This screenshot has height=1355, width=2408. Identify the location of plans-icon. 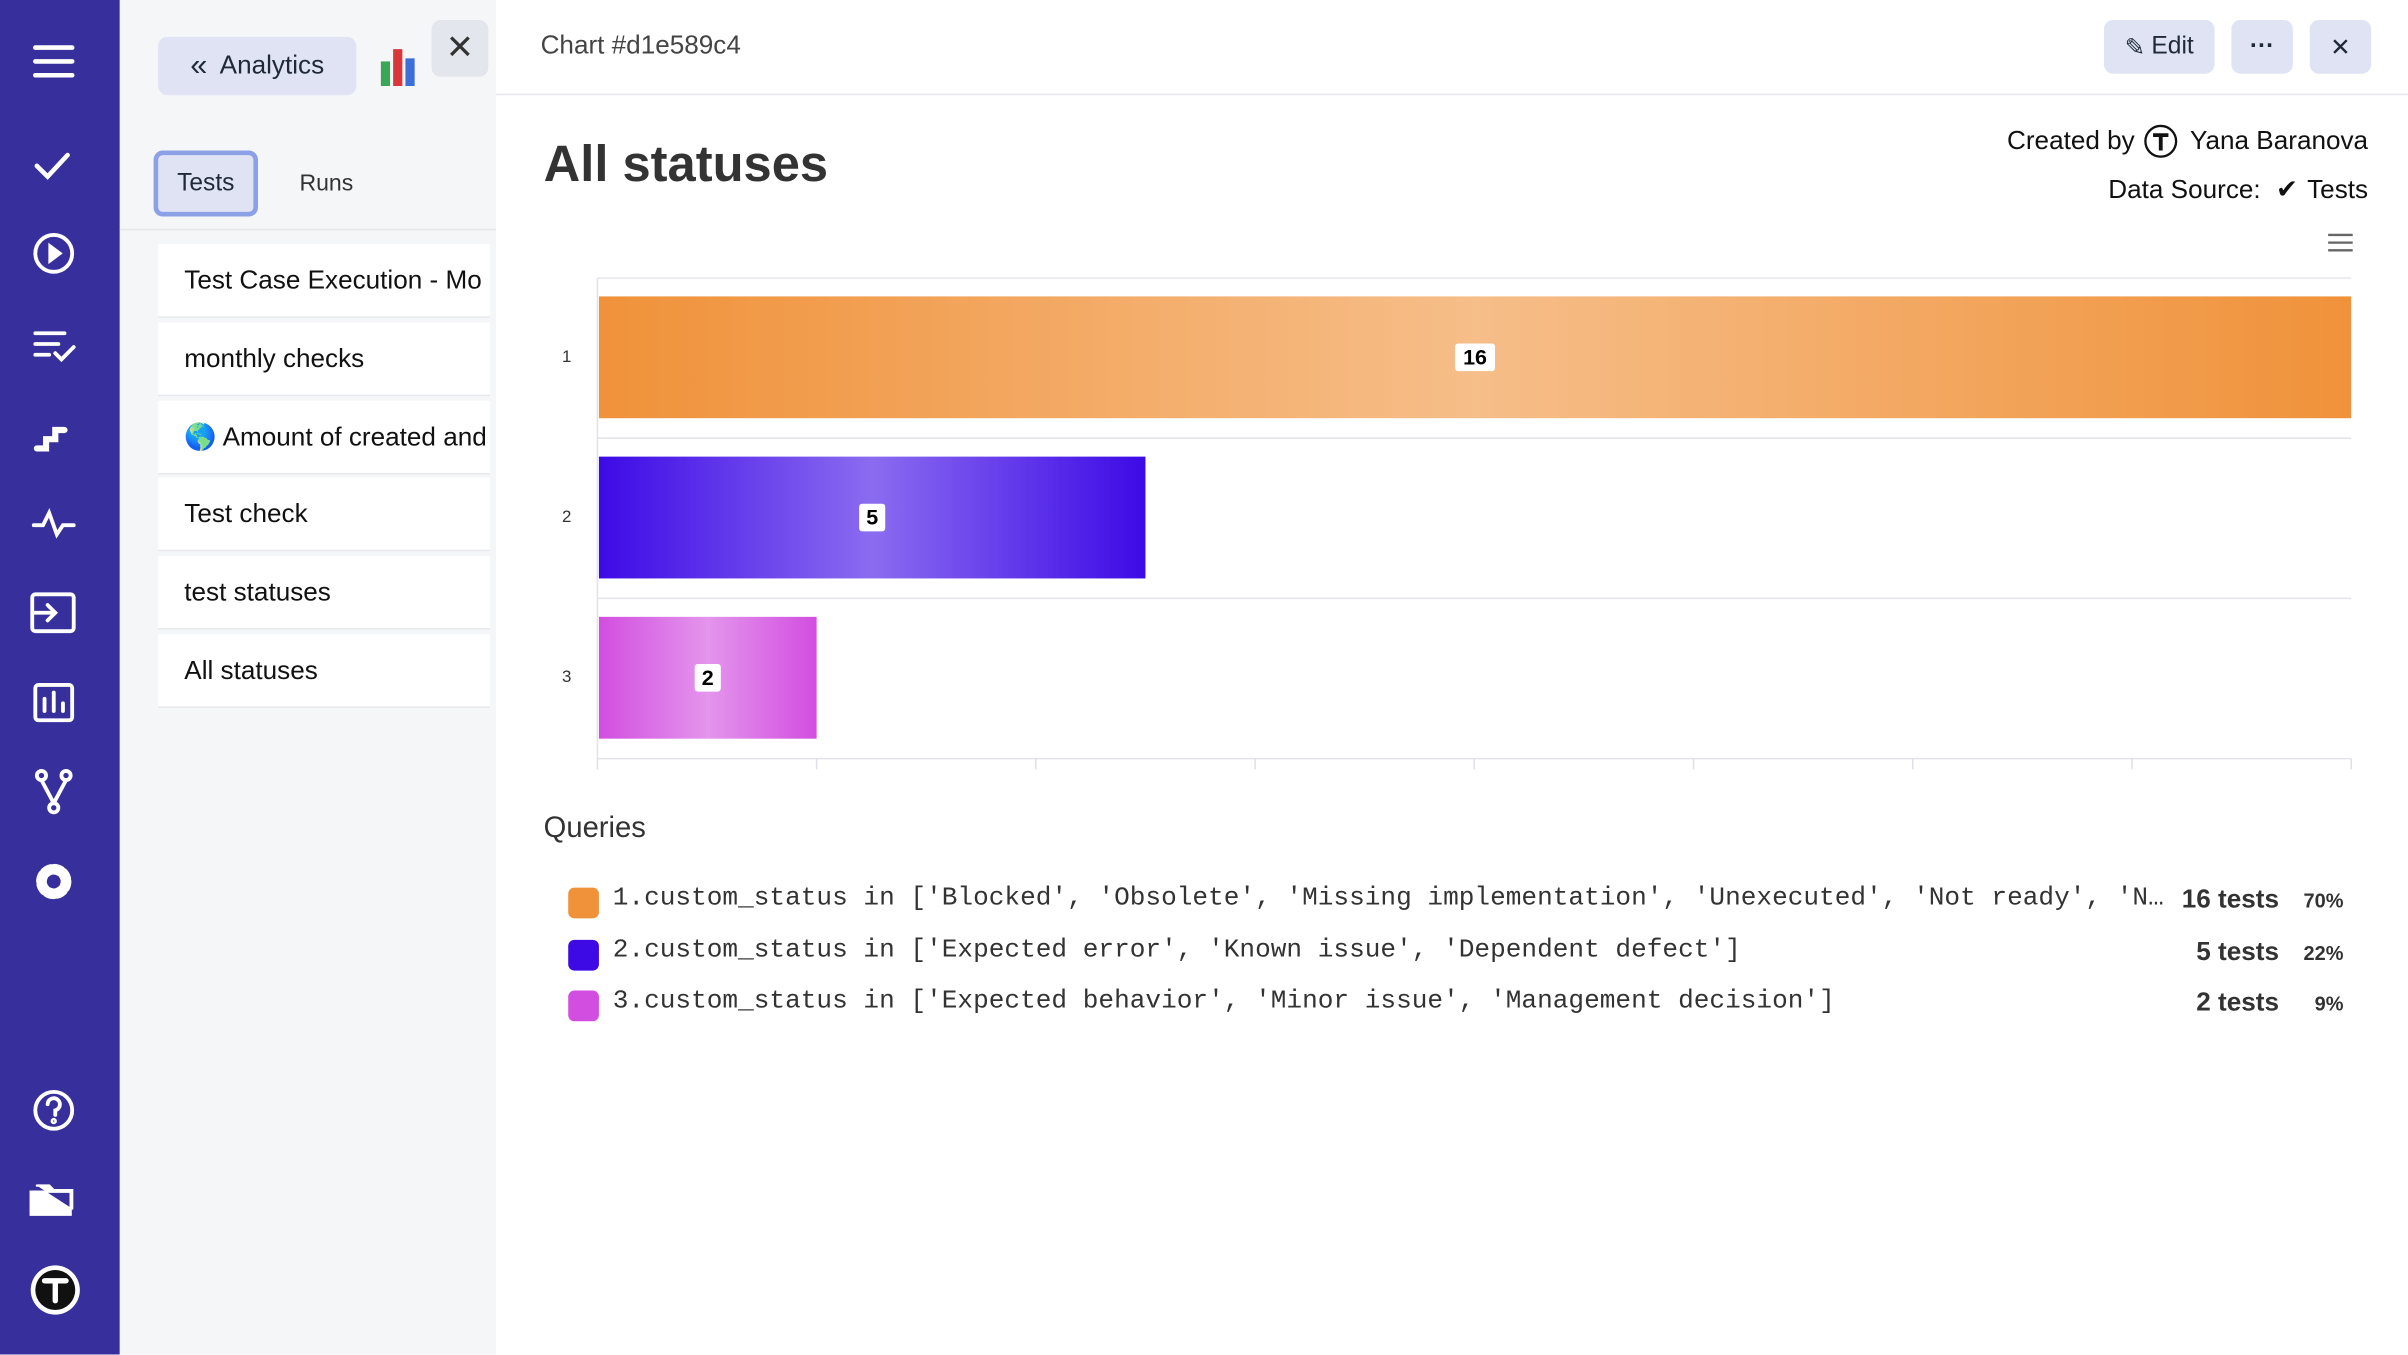
(54, 347).